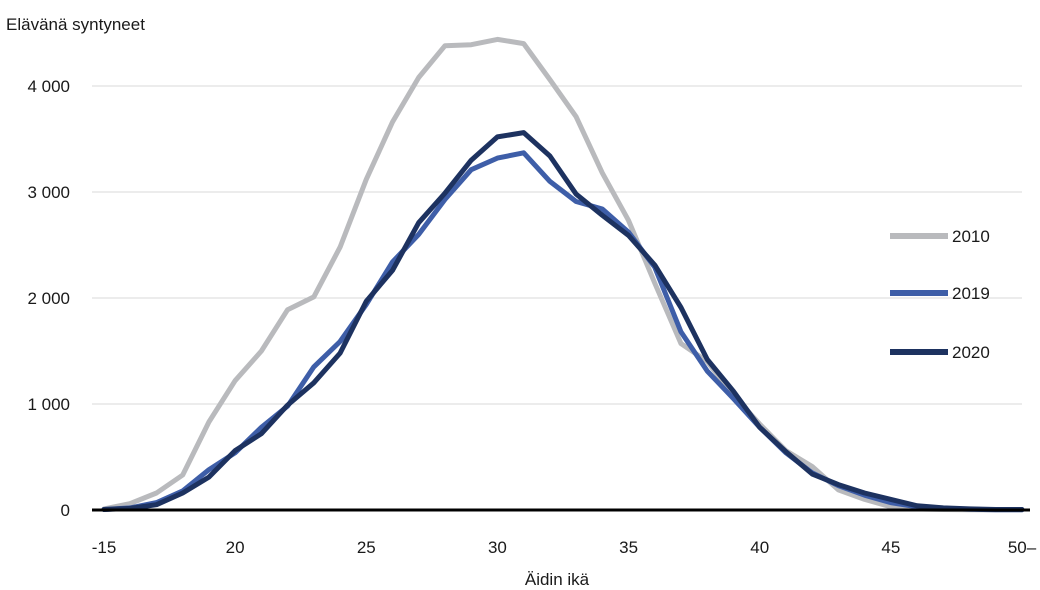 This screenshot has width=1040, height=590. Describe the element at coordinates (48, 192) in the screenshot. I see `y-tick-label: 3 000` at that location.